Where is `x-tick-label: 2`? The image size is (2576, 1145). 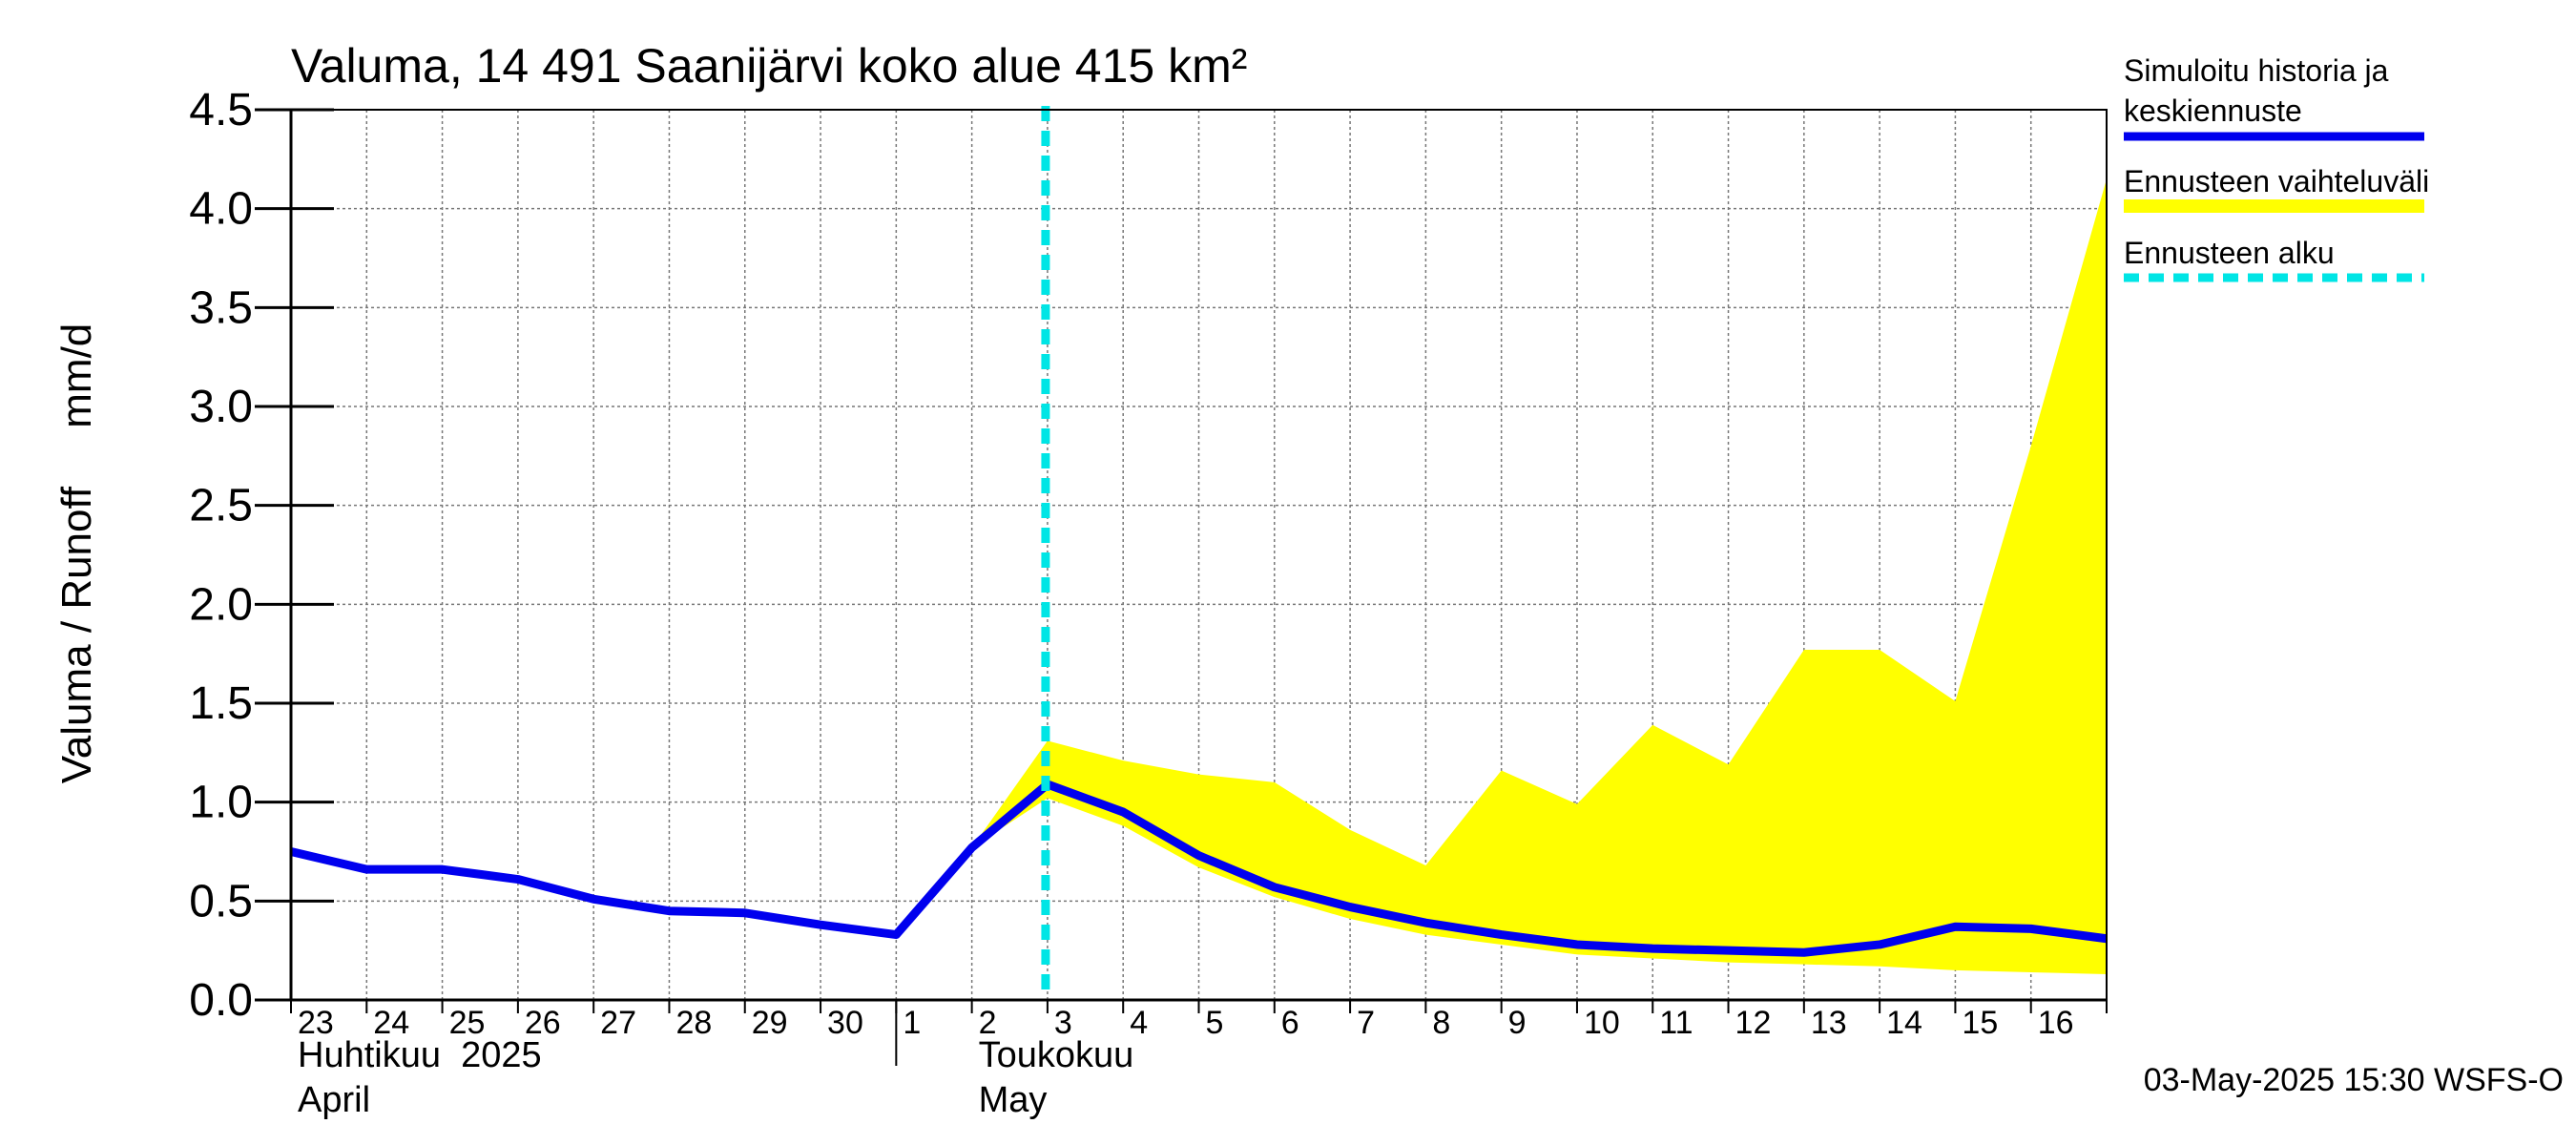
x-tick-label: 2 is located at coordinates (988, 1023).